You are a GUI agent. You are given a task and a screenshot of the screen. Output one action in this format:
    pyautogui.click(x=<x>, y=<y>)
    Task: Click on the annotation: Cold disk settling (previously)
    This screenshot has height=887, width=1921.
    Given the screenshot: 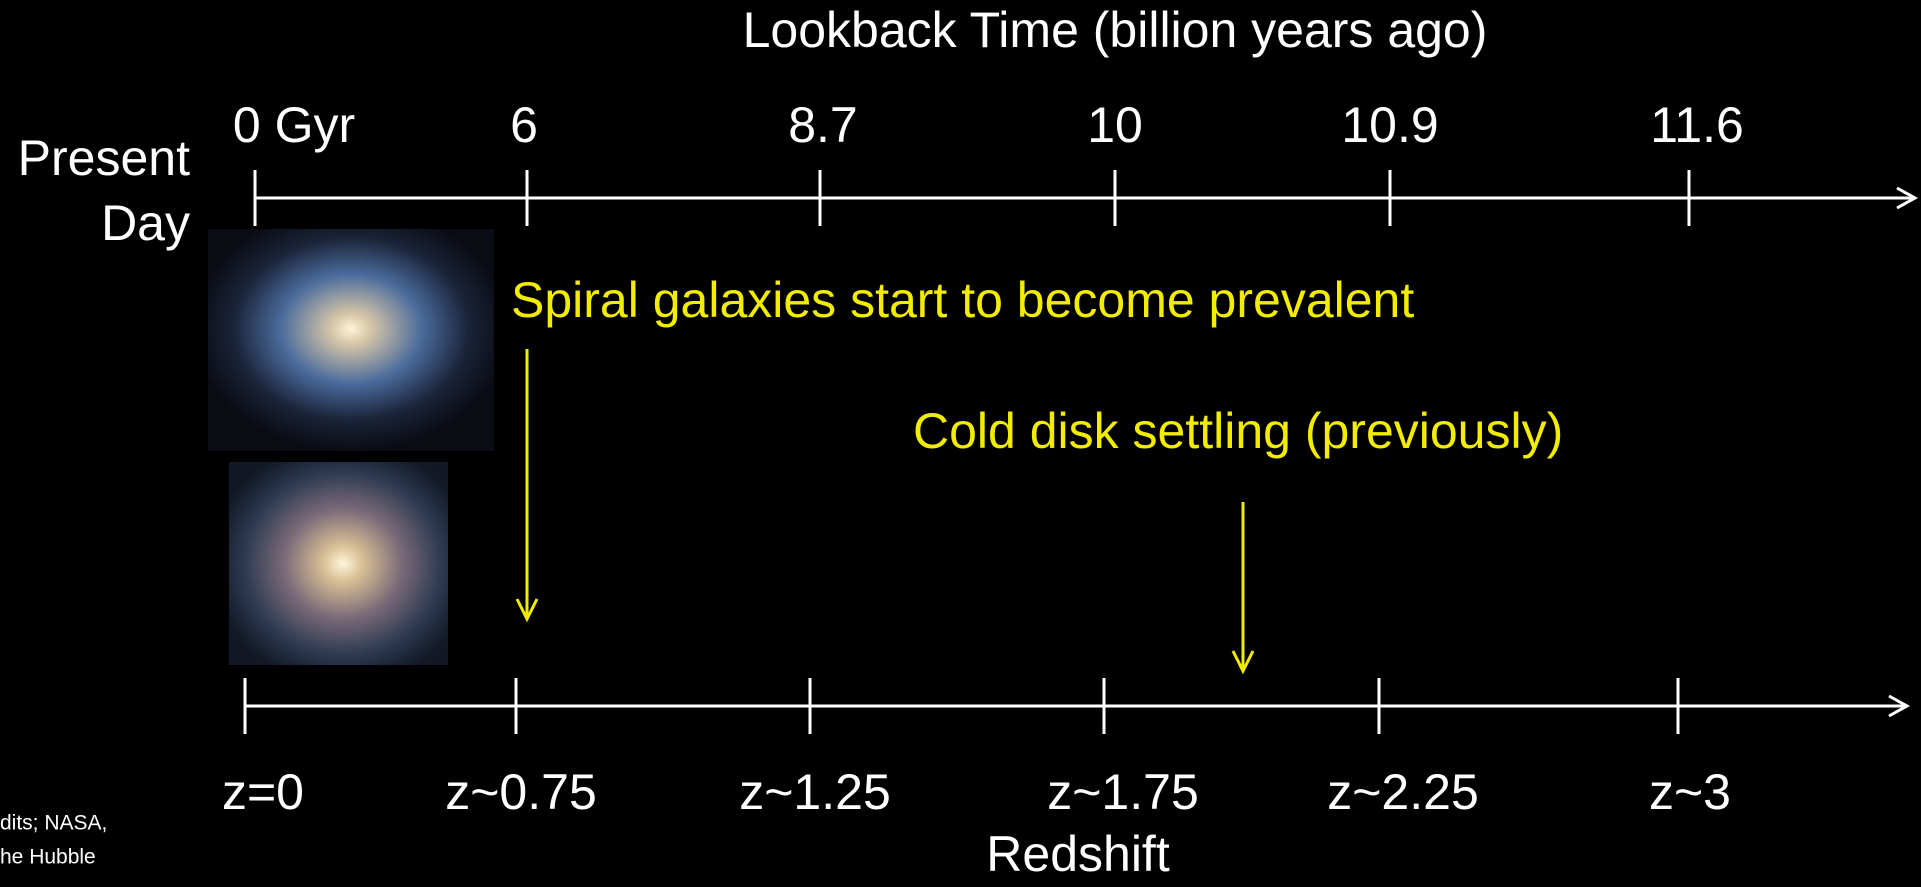 What is the action you would take?
    pyautogui.click(x=1238, y=431)
    